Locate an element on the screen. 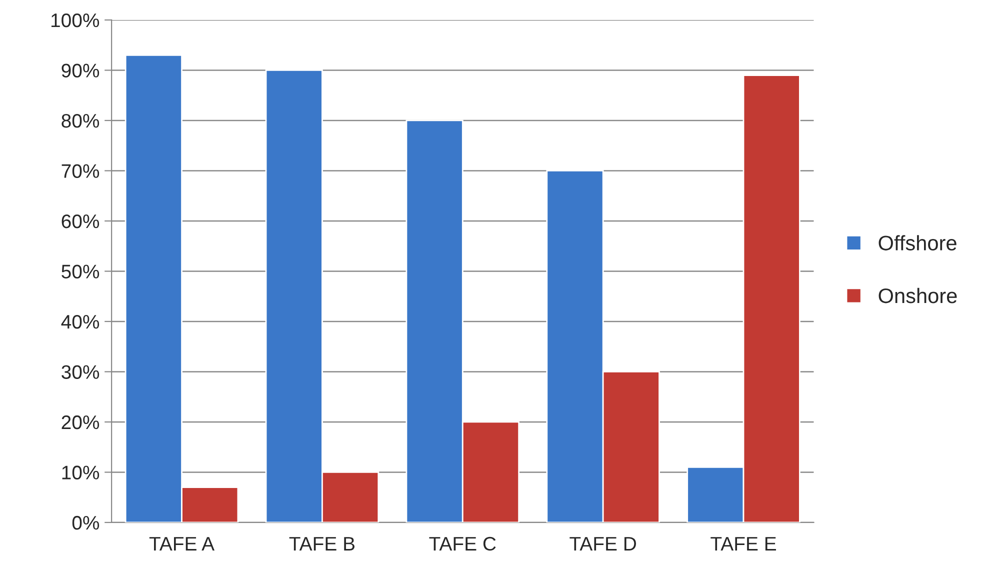 This screenshot has width=996, height=571. y-tick-label: 70% is located at coordinates (81, 171).